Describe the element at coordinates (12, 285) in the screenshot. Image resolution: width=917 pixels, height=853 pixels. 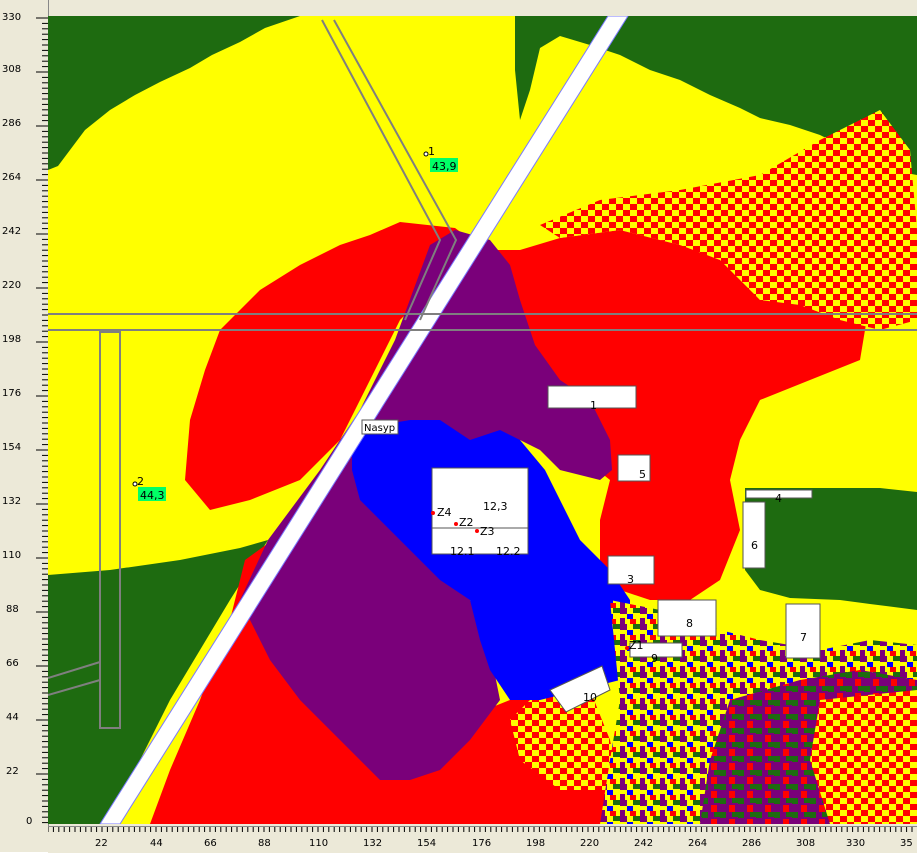
I see `y-tick-label: 220` at that location.